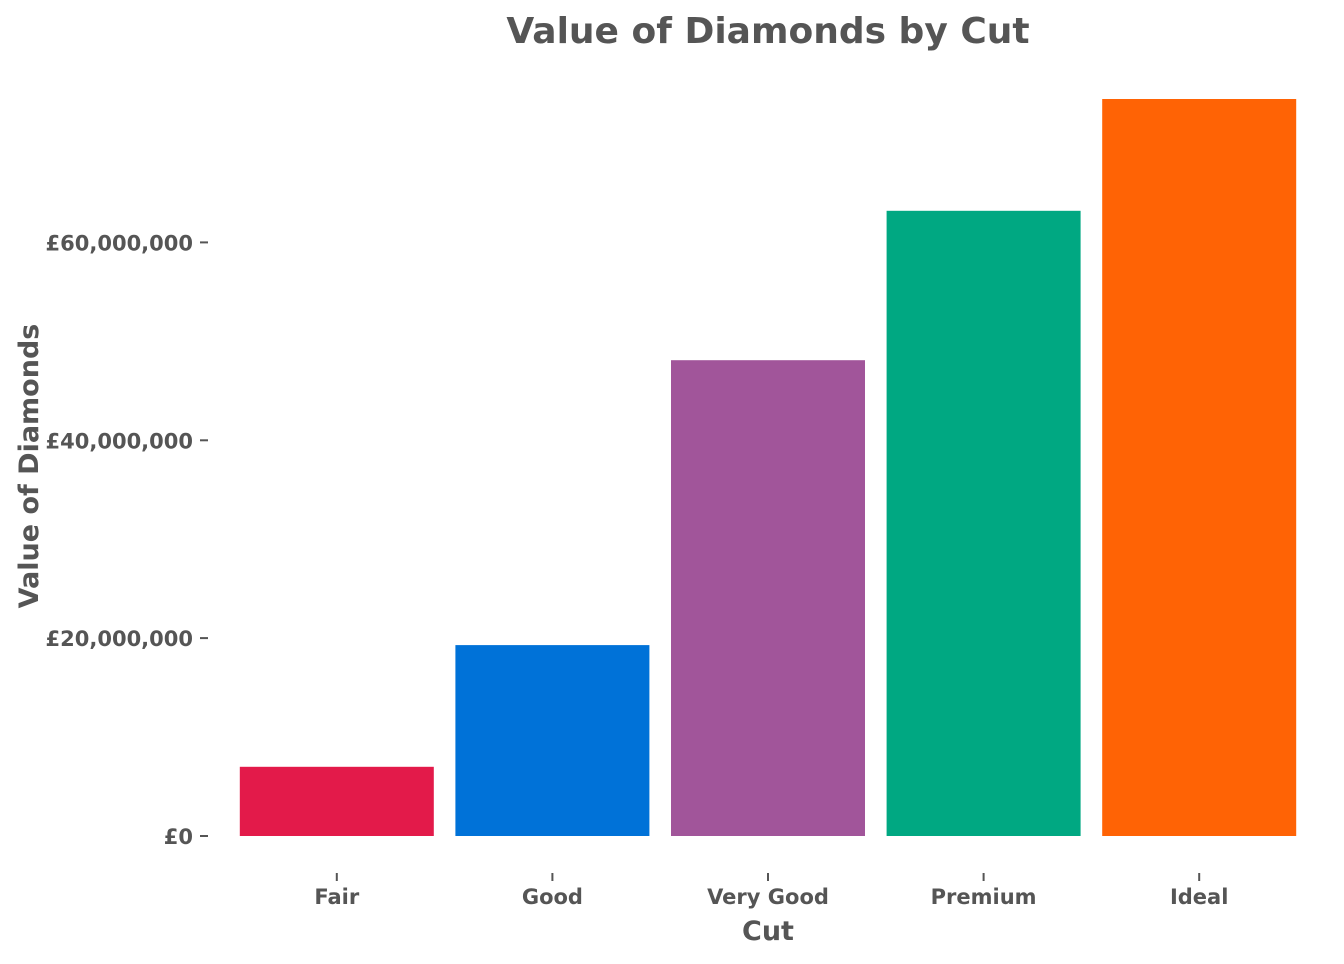 This screenshot has height=964, width=1344. I want to click on bar-fair, so click(336, 801).